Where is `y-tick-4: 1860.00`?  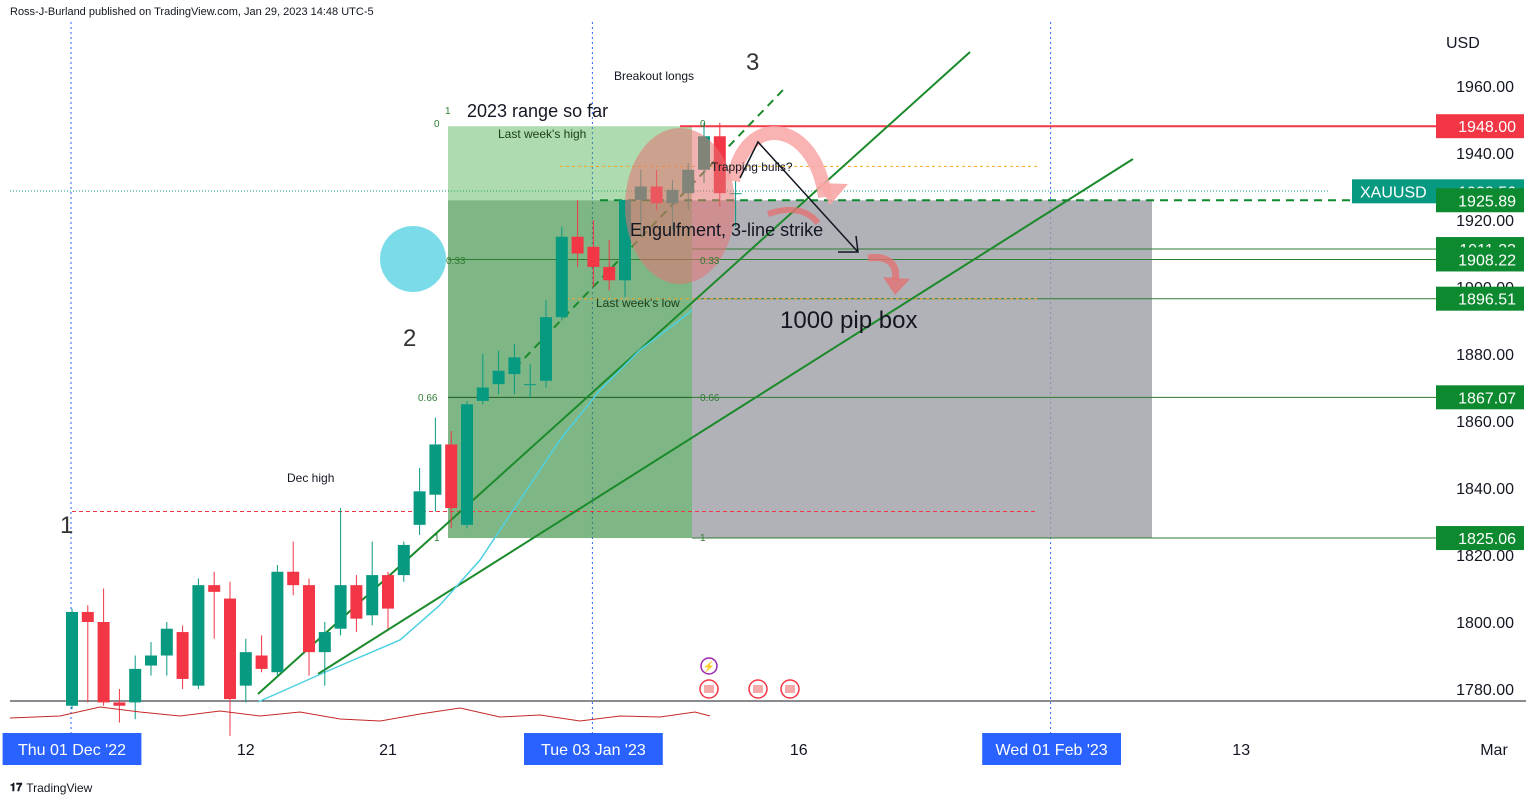 y-tick-4: 1860.00 is located at coordinates (1485, 422).